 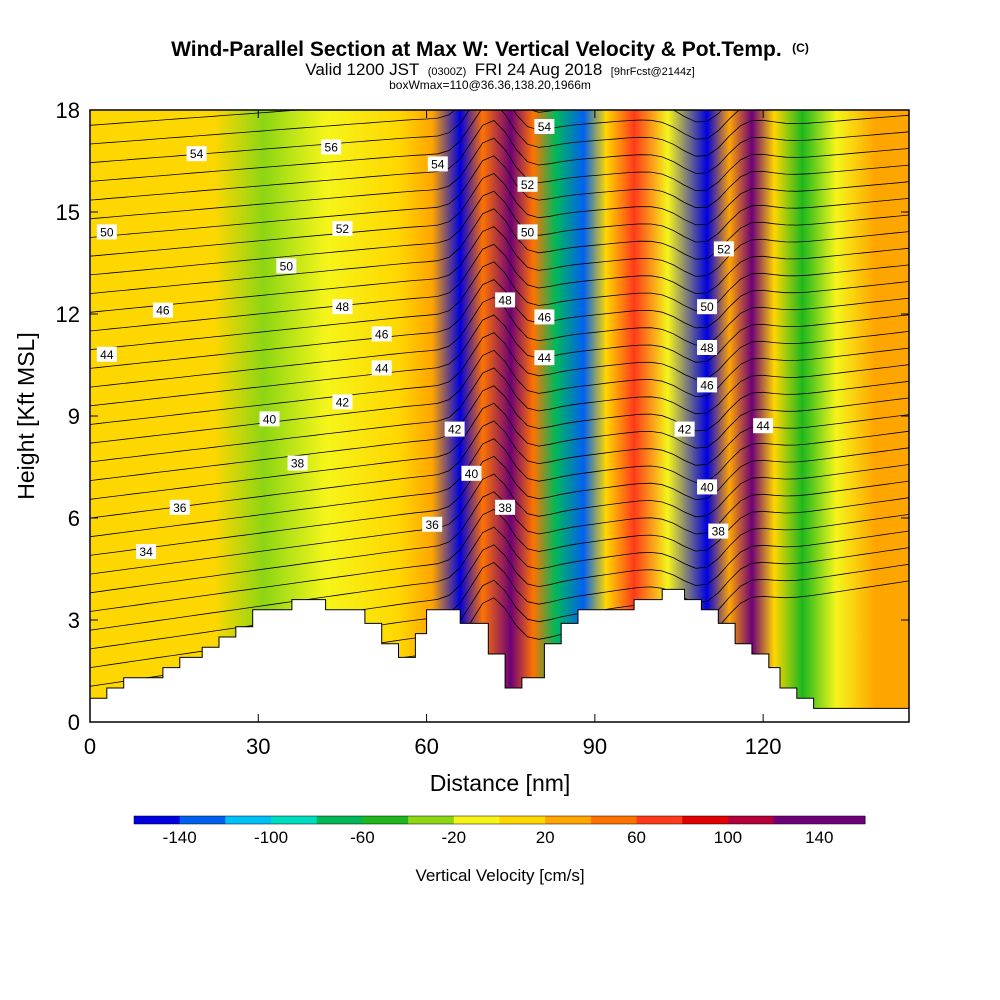 I want to click on y-tick-label: 15, so click(x=68, y=212).